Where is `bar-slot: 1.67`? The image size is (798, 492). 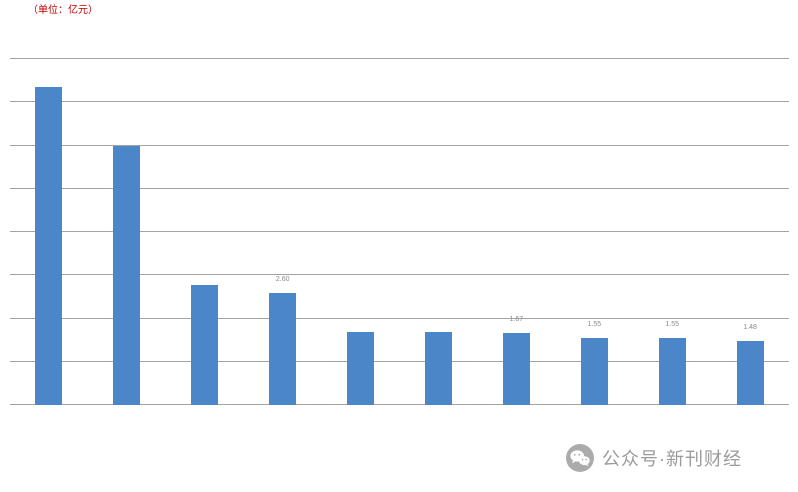 bar-slot: 1.67 is located at coordinates (516, 232).